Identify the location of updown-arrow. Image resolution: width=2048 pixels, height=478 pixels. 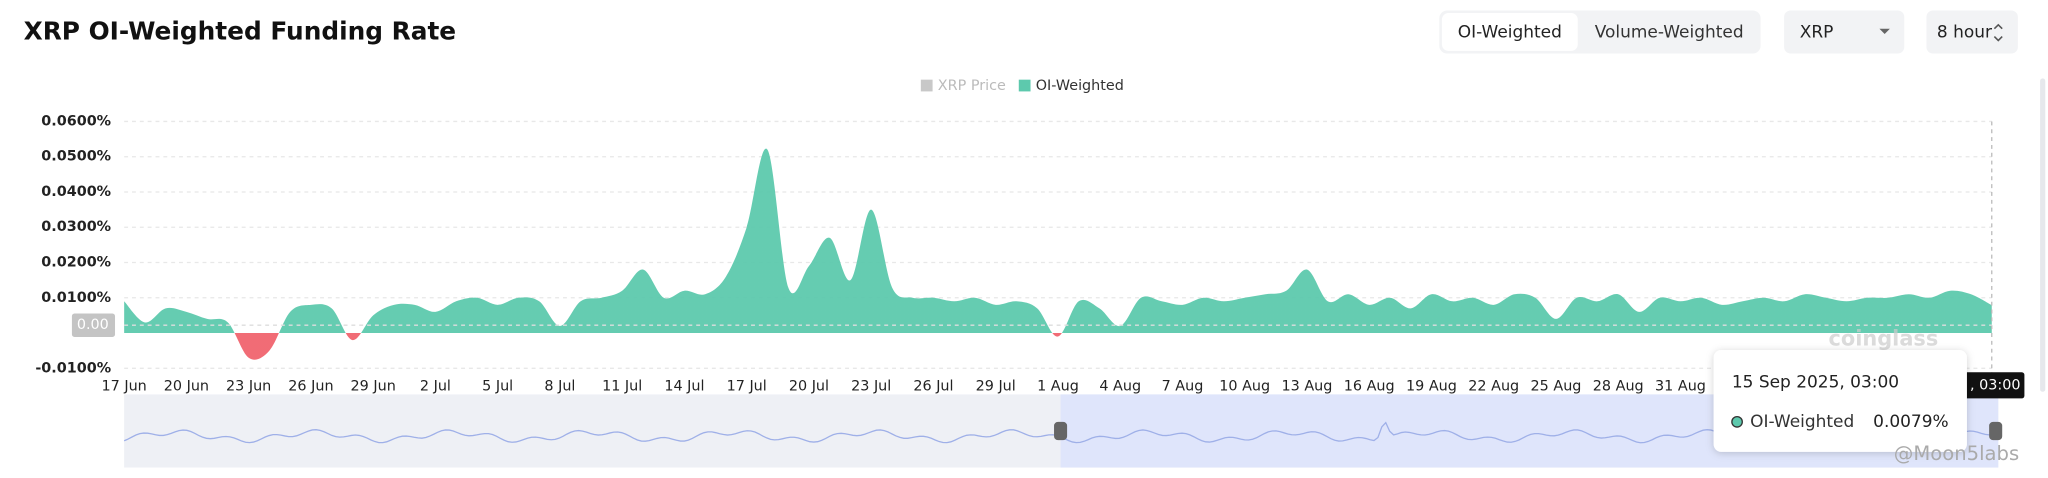
(1998, 32).